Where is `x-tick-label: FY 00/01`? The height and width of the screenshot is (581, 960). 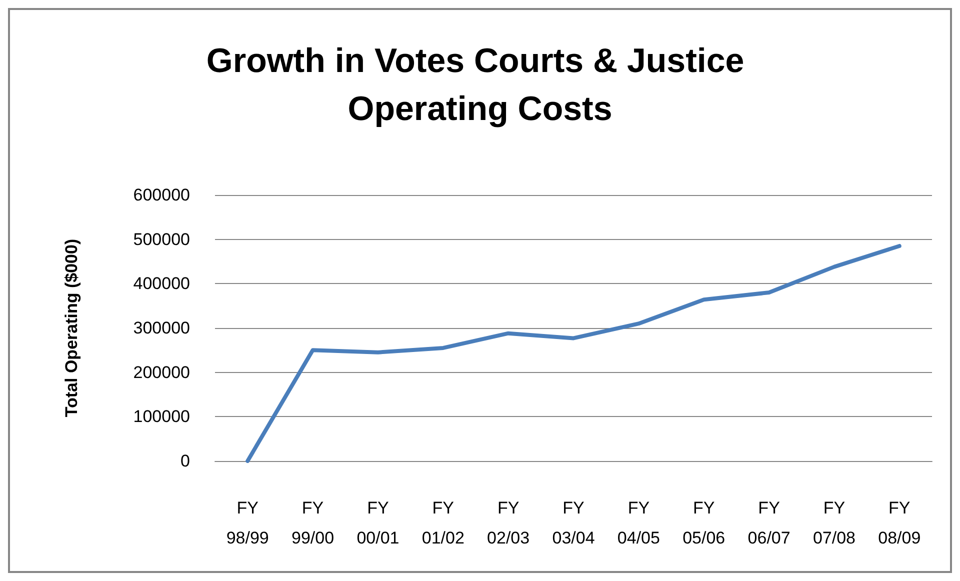 x-tick-label: FY 00/01 is located at coordinates (378, 523).